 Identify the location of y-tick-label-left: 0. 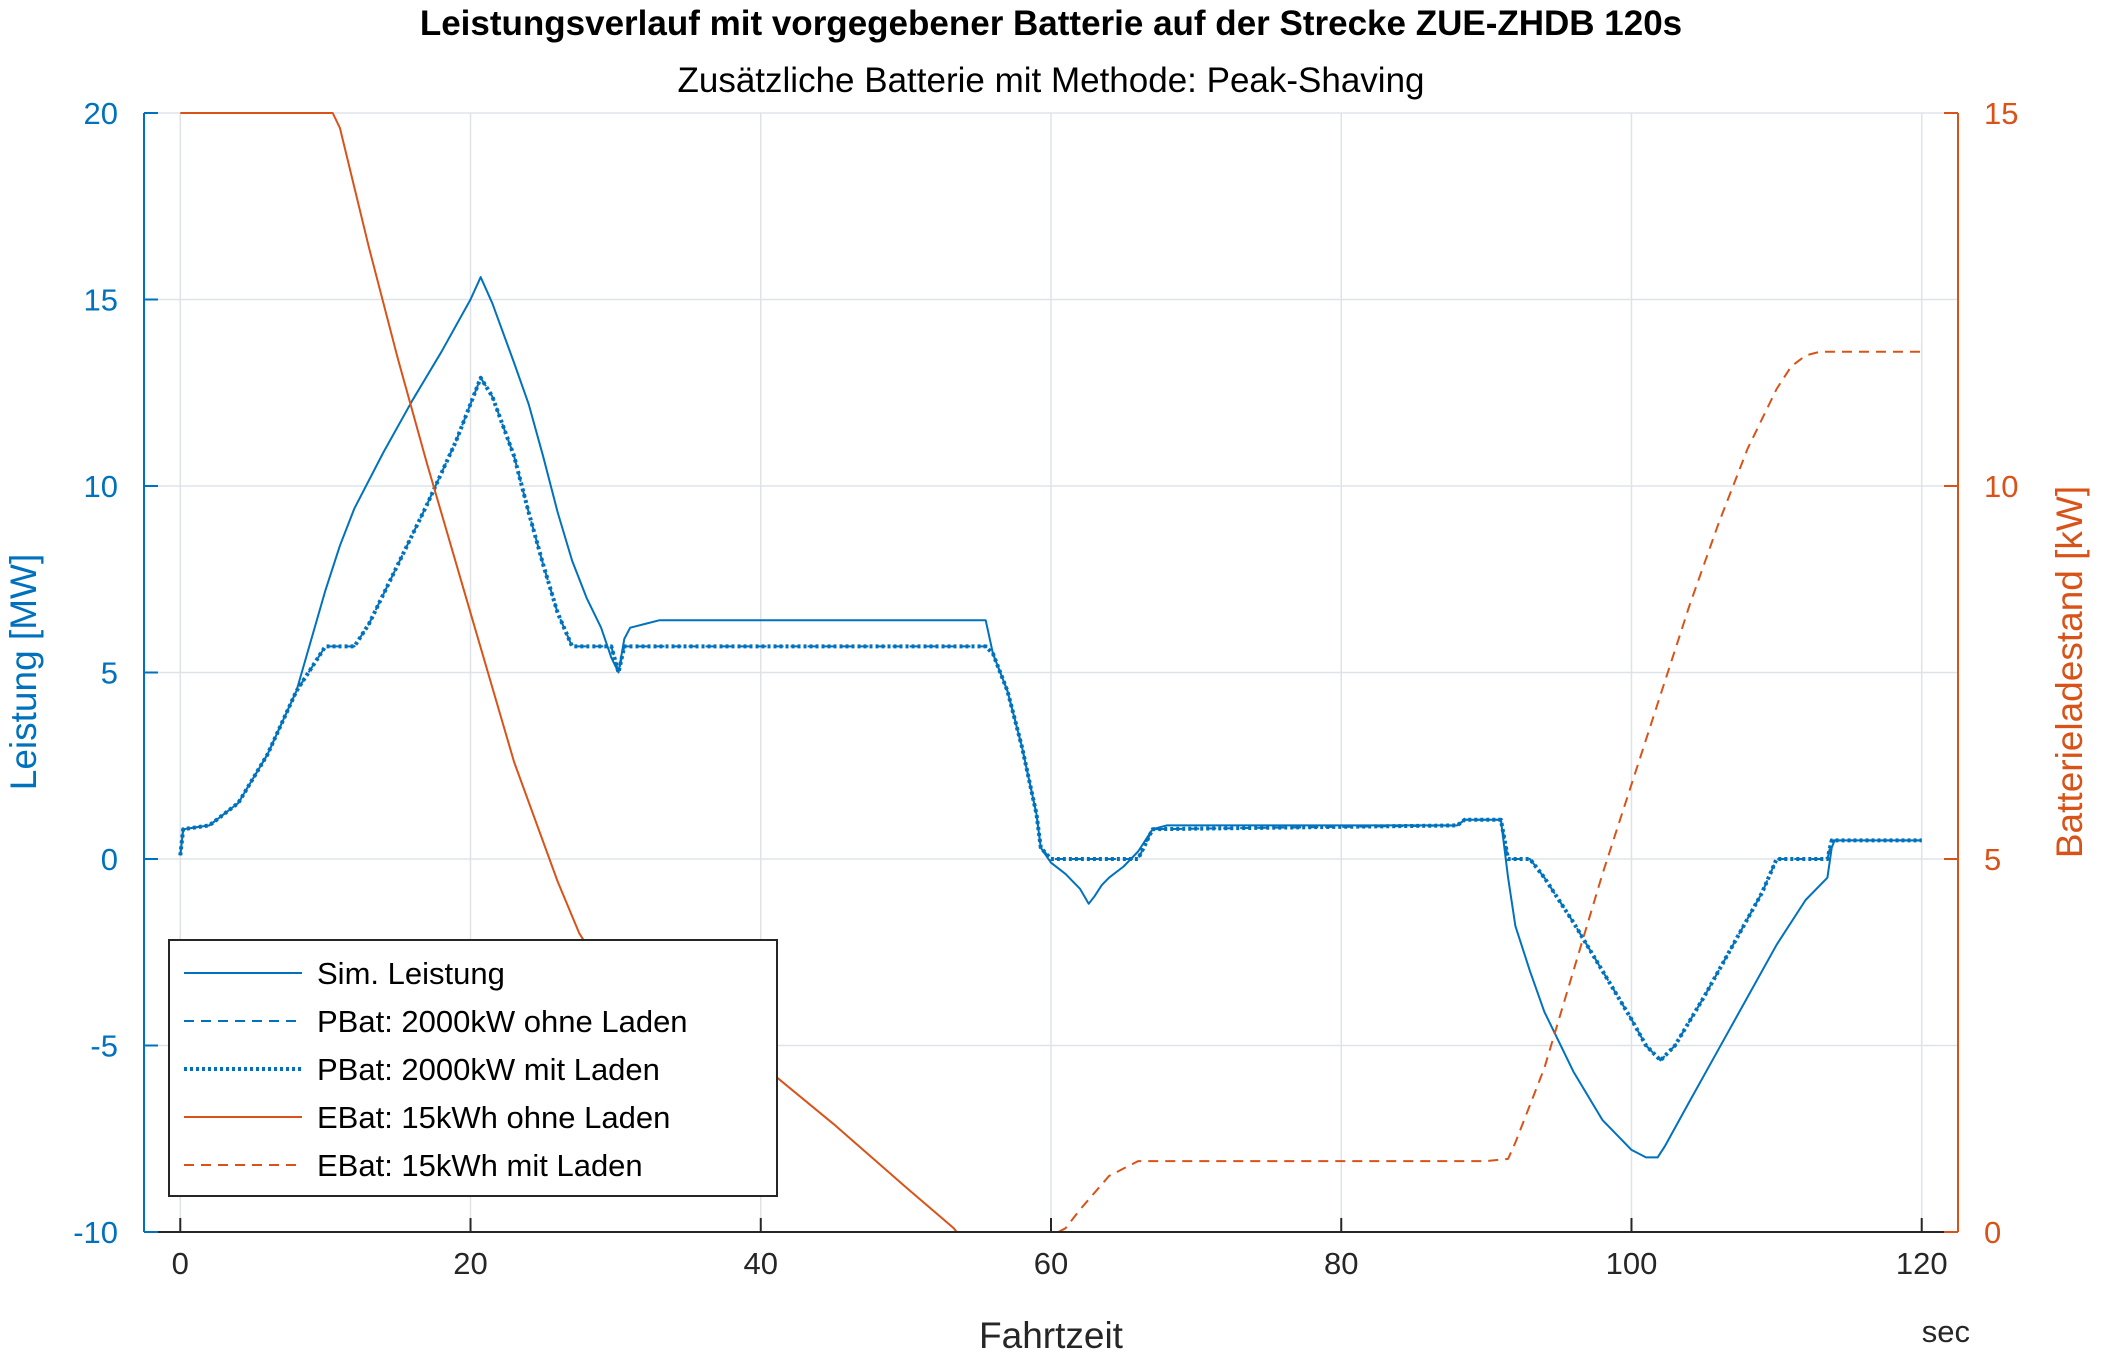
(109, 859).